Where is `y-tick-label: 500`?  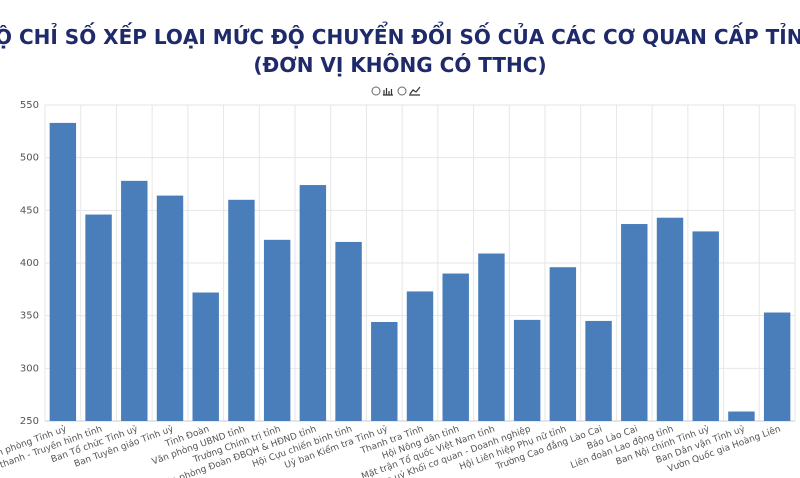 y-tick-label: 500 is located at coordinates (29, 158).